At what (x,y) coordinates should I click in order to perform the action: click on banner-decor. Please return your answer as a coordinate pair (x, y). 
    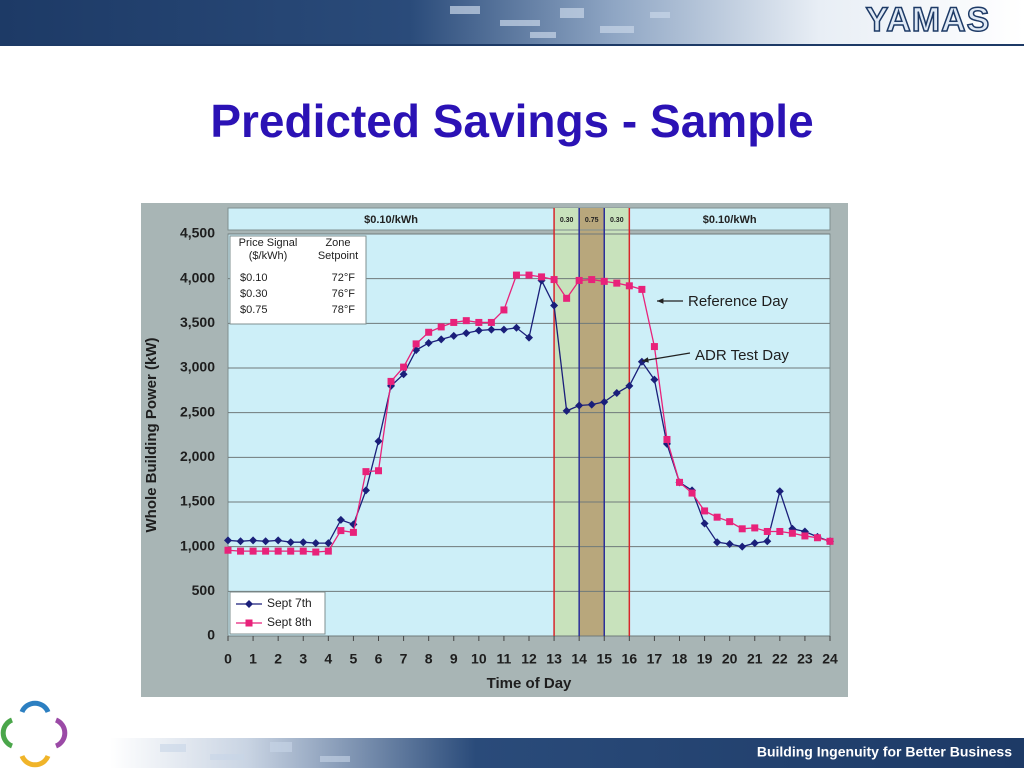
    Looking at the image, I should click on (560, 22).